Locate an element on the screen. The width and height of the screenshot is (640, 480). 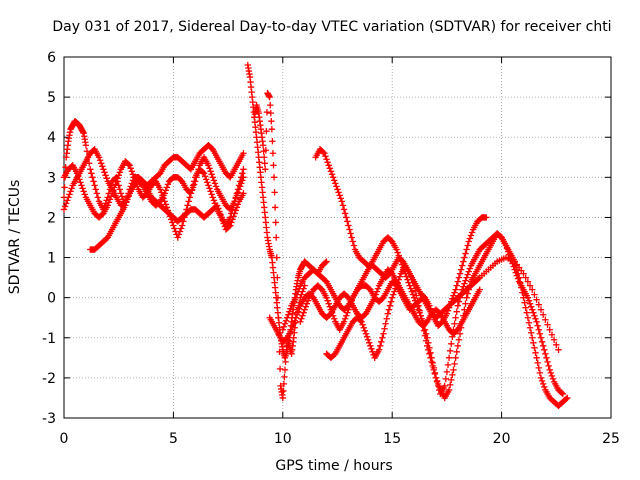
series-arc8 is located at coordinates (420, 304).